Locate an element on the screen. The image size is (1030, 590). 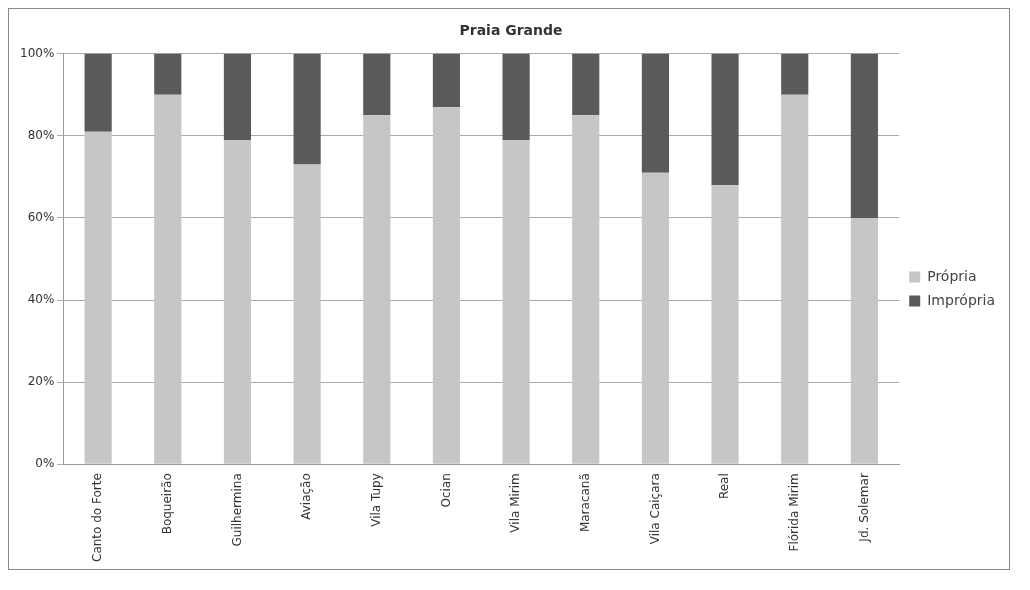
x-tick-label: Maracanã is located at coordinates (584, 503).